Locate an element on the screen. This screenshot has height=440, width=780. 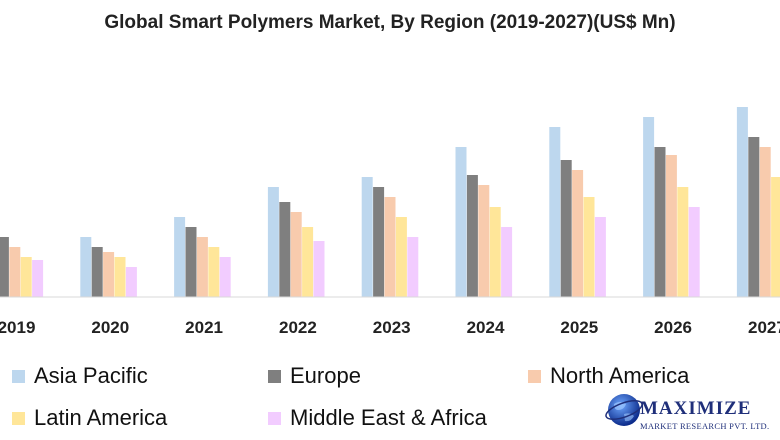
bar-latin-america-2024 is located at coordinates (495, 252).